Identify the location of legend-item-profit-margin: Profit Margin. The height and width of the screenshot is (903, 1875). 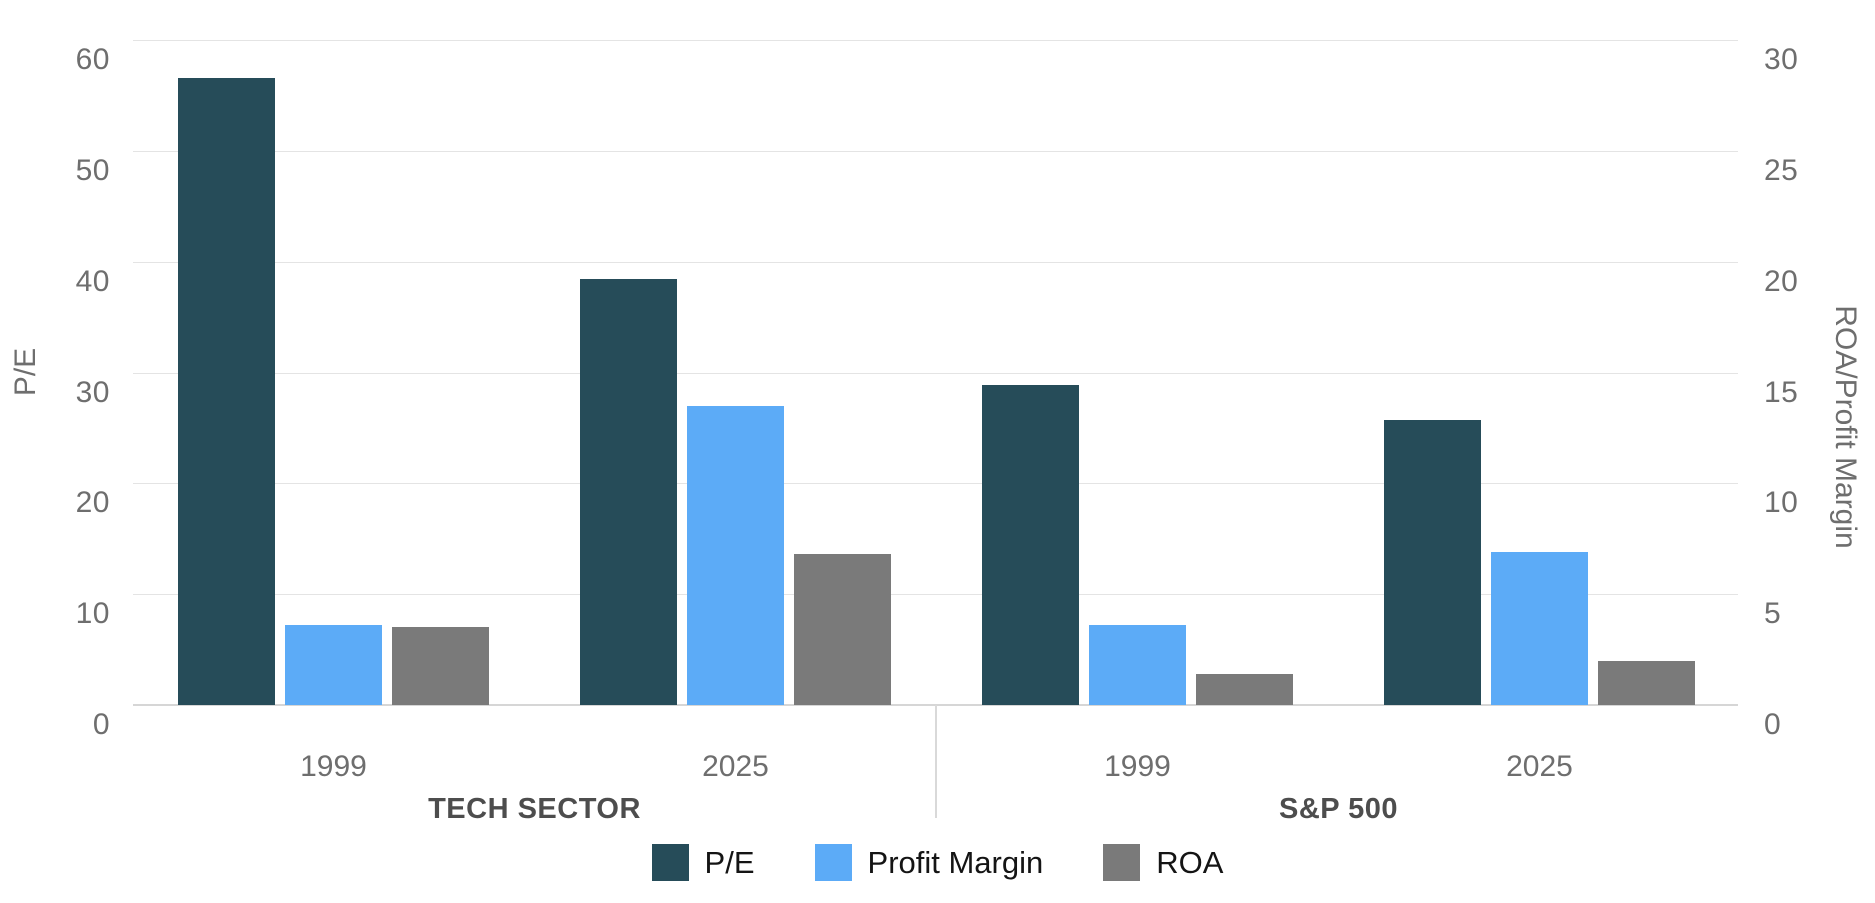
(929, 862).